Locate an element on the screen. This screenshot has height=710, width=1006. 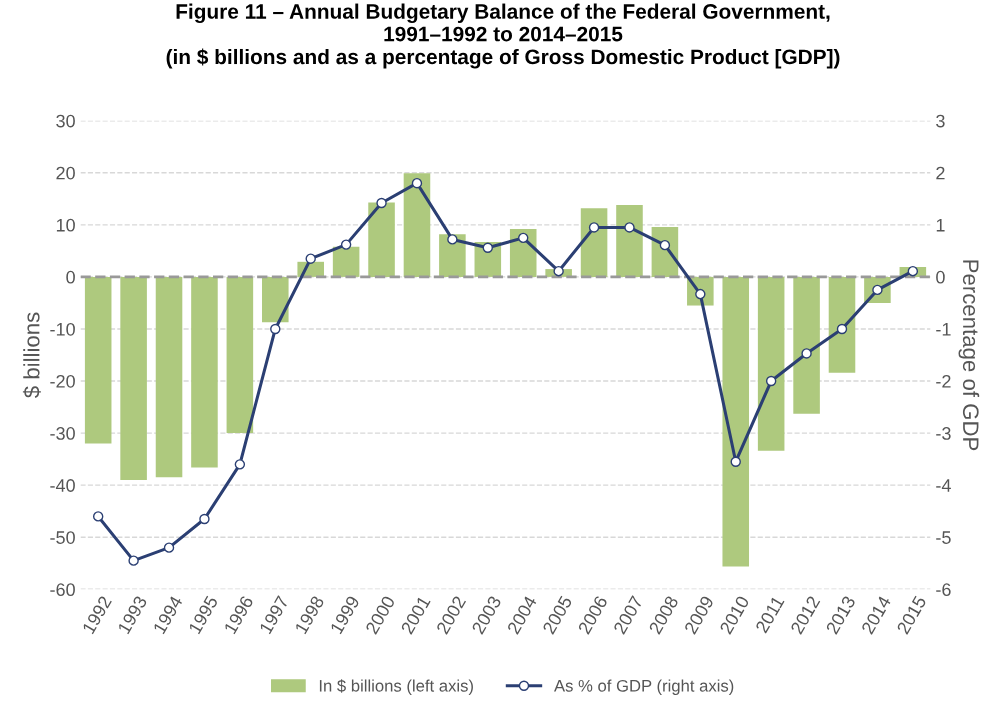
y2-tick-label: -3 is located at coordinates (943, 433).